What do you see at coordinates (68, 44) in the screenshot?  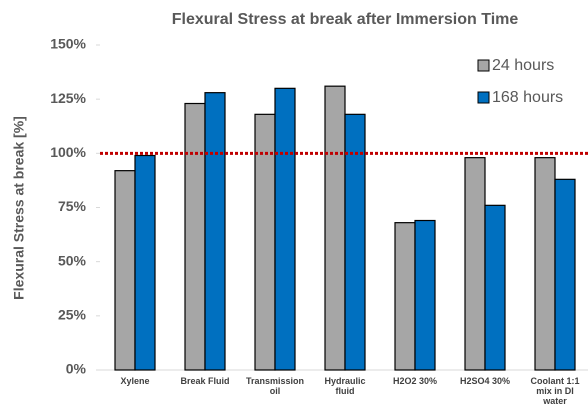 I see `y-tick-label: 150%` at bounding box center [68, 44].